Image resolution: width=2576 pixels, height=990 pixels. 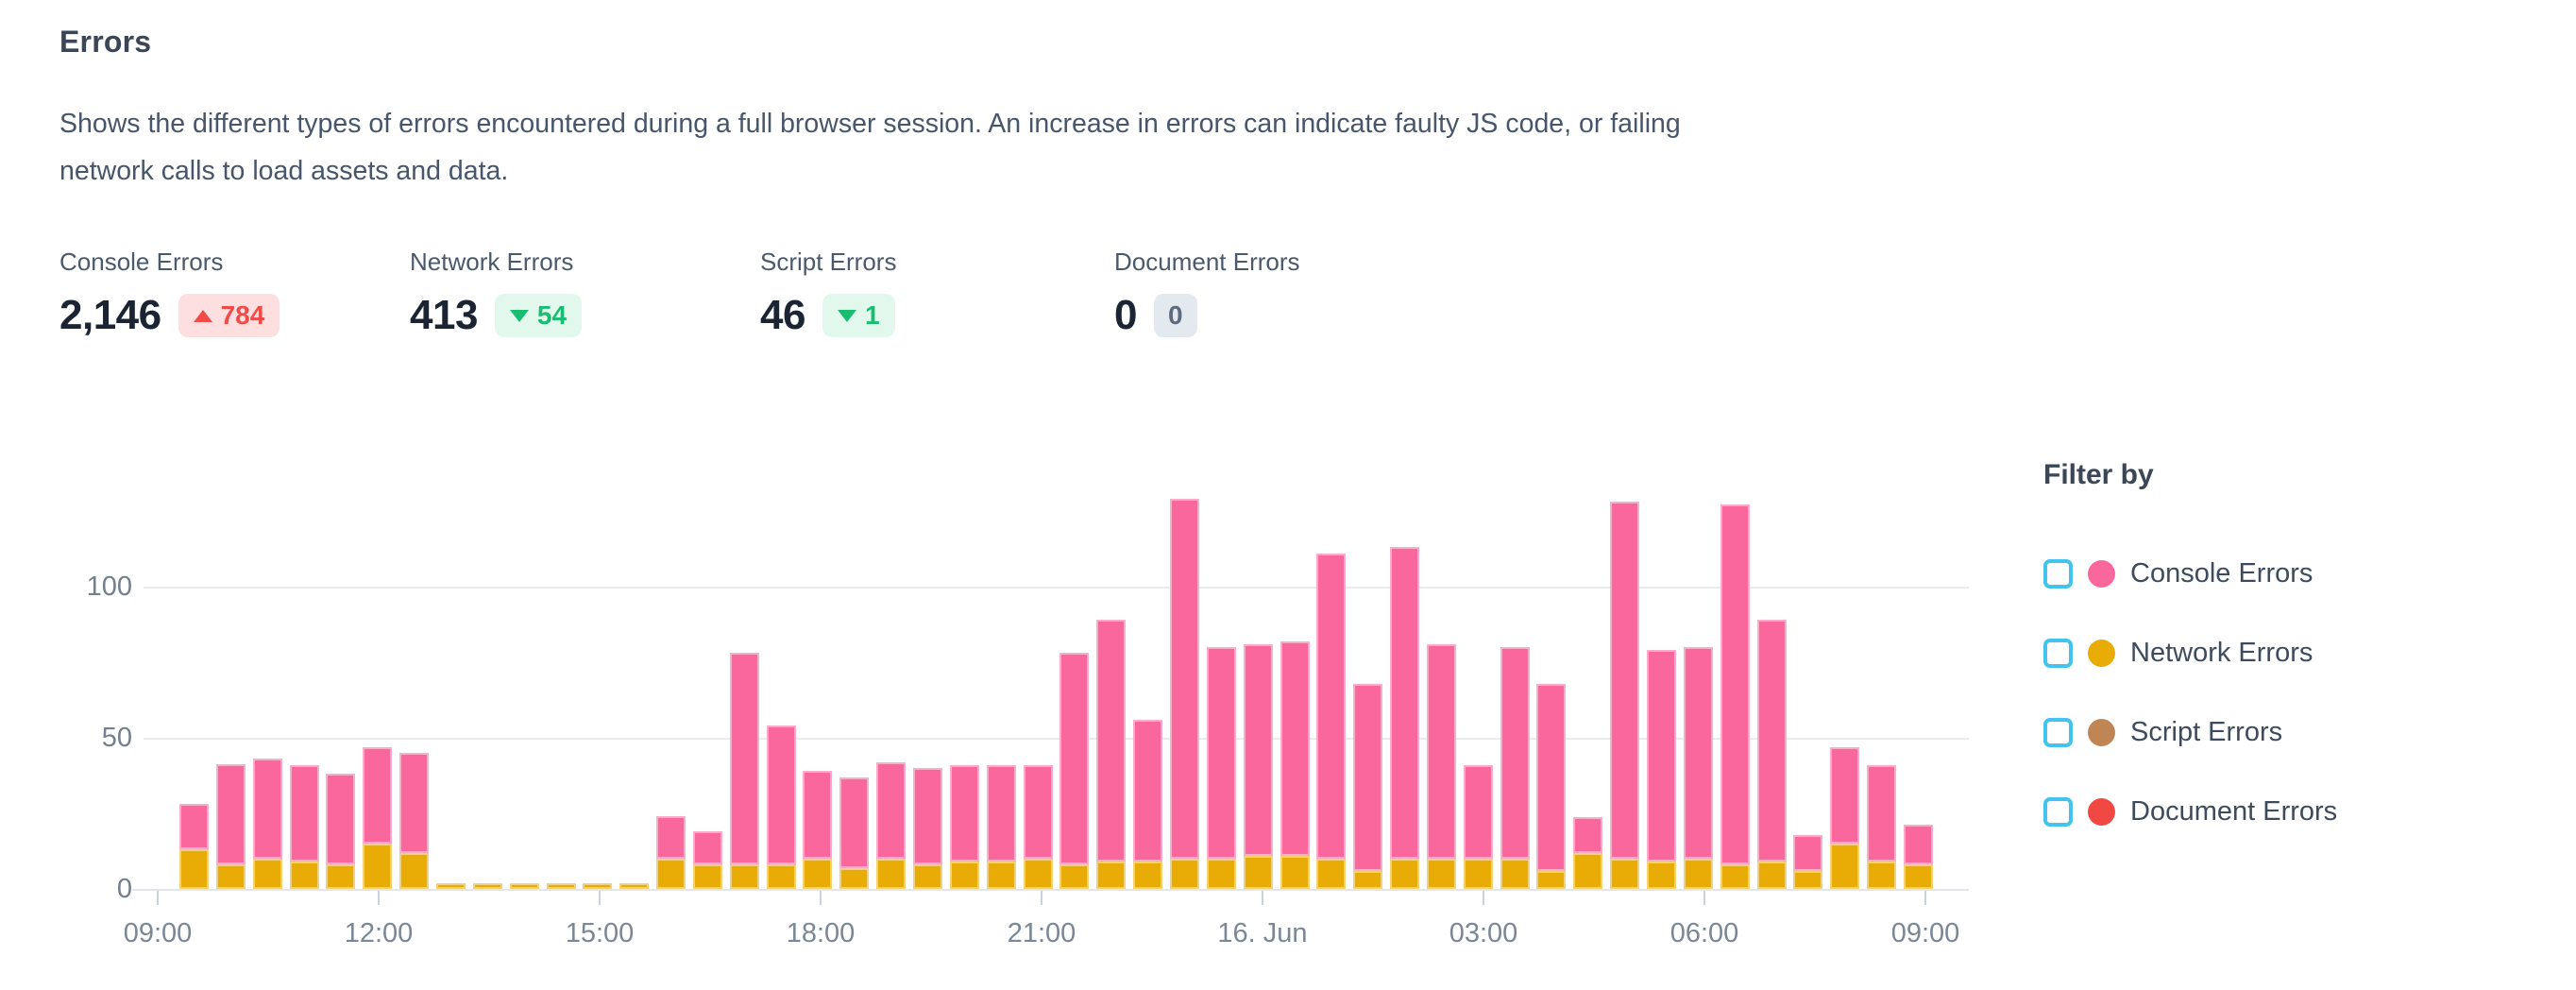 What do you see at coordinates (2190, 811) in the screenshot?
I see `legend-item-document-errors: Document Errors` at bounding box center [2190, 811].